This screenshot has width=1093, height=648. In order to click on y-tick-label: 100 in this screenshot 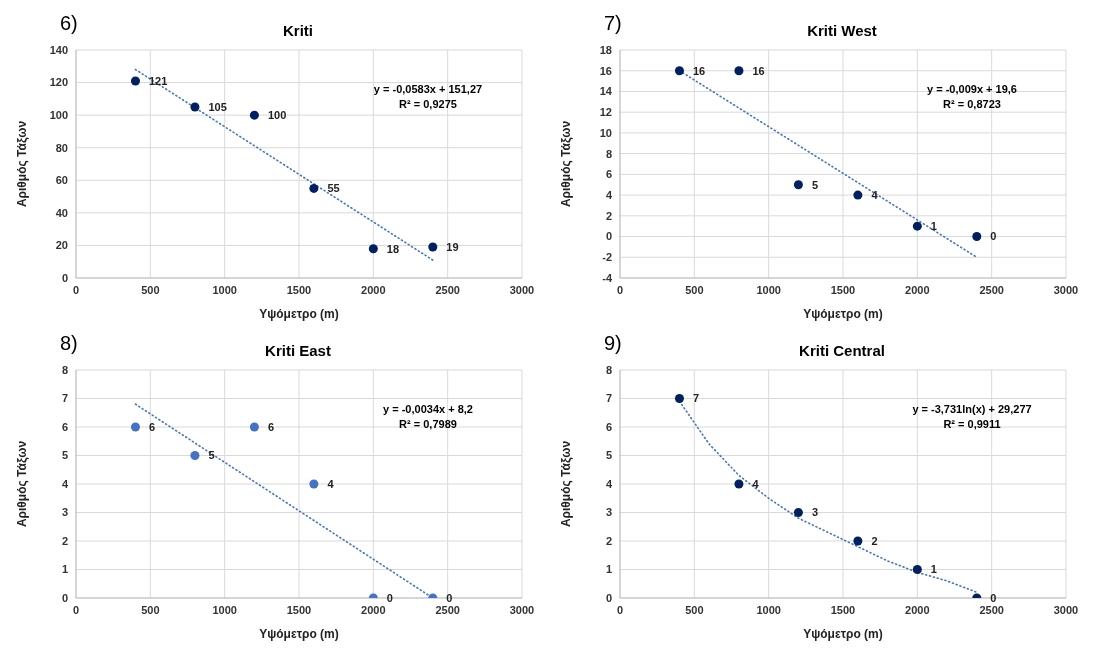, I will do `click(58, 115)`.